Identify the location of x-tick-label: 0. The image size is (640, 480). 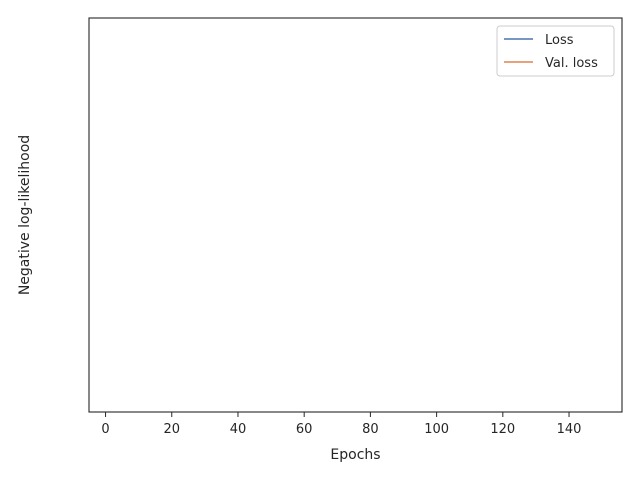
(105, 429).